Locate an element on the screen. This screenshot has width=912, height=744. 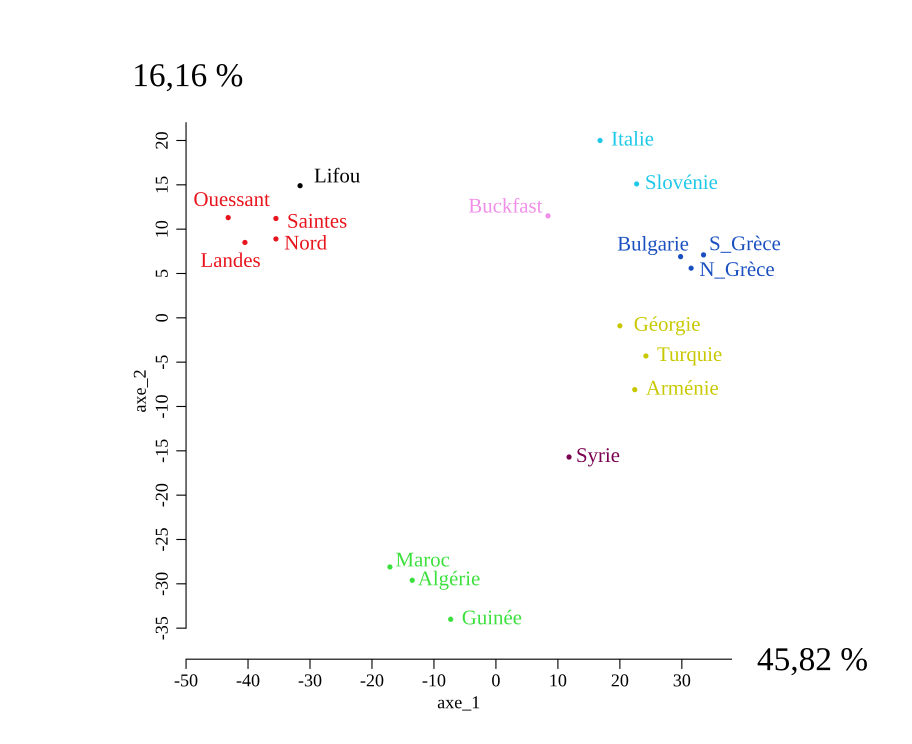
series-label: Slovénie is located at coordinates (682, 182).